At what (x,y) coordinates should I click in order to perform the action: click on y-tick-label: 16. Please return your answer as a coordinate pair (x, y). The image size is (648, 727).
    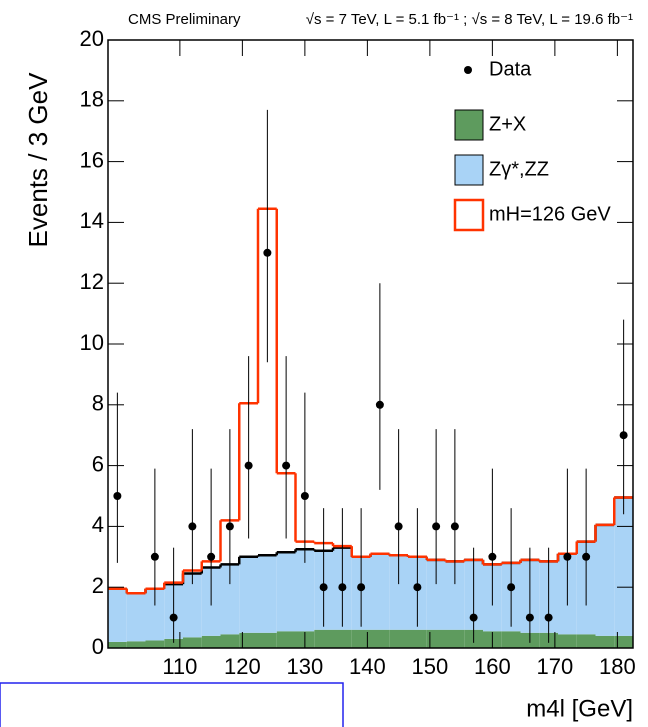
    Looking at the image, I should click on (92, 159).